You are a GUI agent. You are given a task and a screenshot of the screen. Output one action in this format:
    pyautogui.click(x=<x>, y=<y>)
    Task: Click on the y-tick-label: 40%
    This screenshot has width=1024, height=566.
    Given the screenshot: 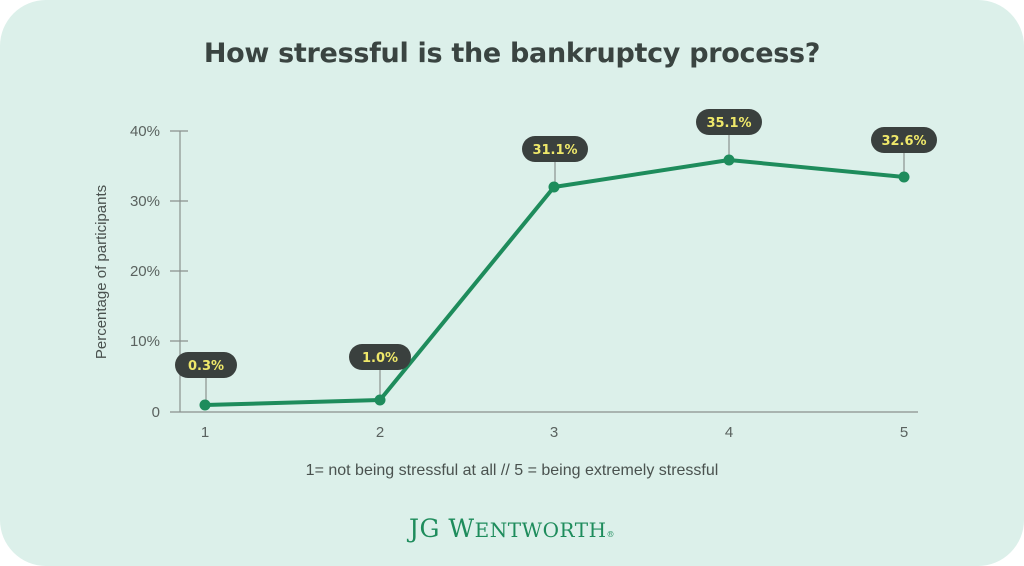 What is the action you would take?
    pyautogui.click(x=145, y=131)
    